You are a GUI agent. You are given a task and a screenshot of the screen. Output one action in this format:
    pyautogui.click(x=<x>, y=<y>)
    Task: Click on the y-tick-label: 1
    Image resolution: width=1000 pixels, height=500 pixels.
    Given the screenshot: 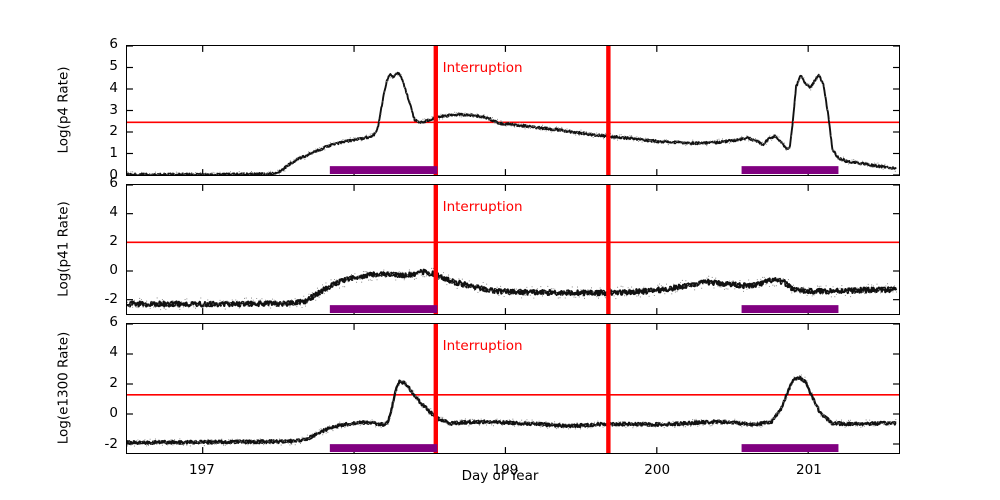 What is the action you would take?
    pyautogui.click(x=113, y=153)
    